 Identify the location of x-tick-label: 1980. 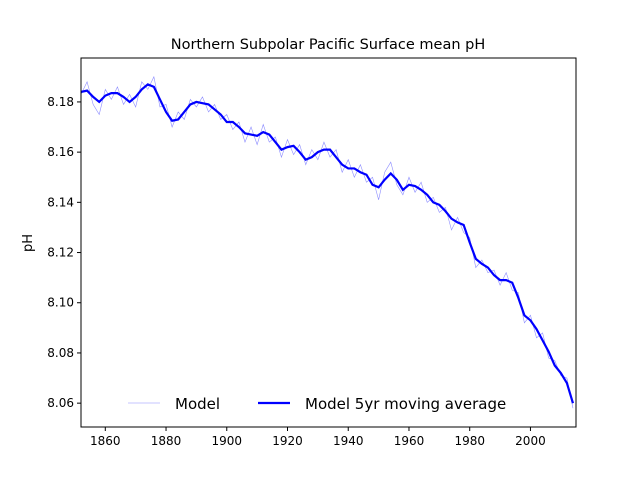
(469, 441).